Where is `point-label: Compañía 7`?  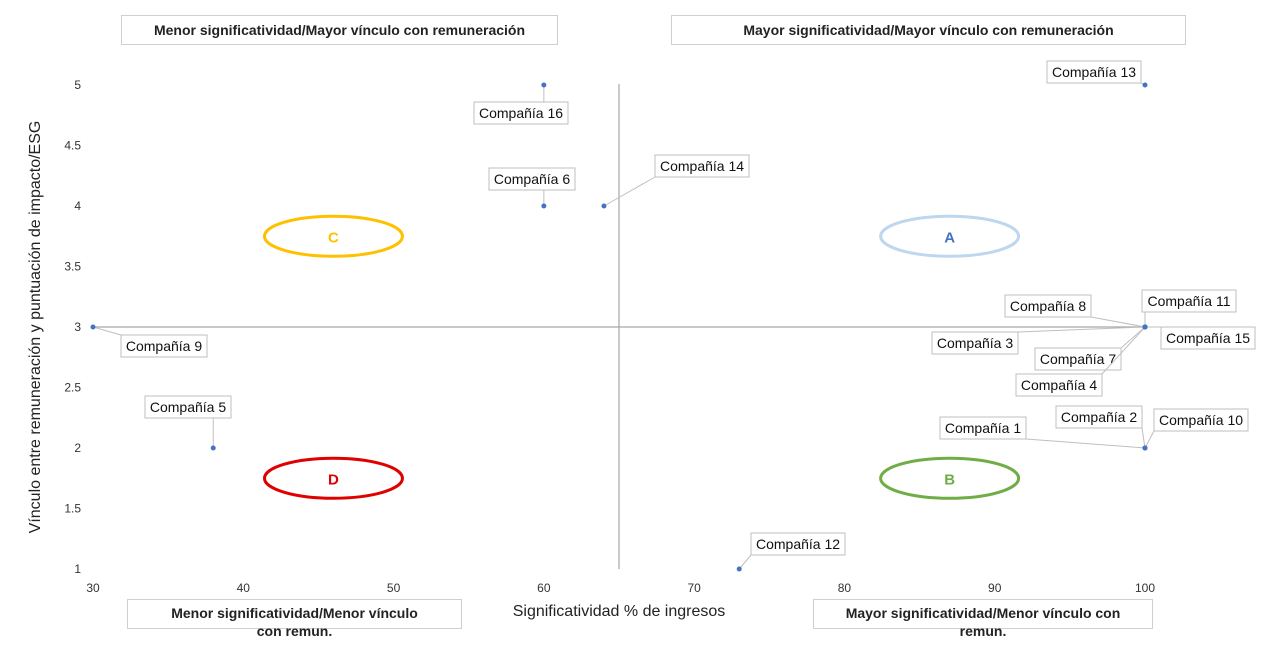 point-label: Compañía 7 is located at coordinates (1078, 359).